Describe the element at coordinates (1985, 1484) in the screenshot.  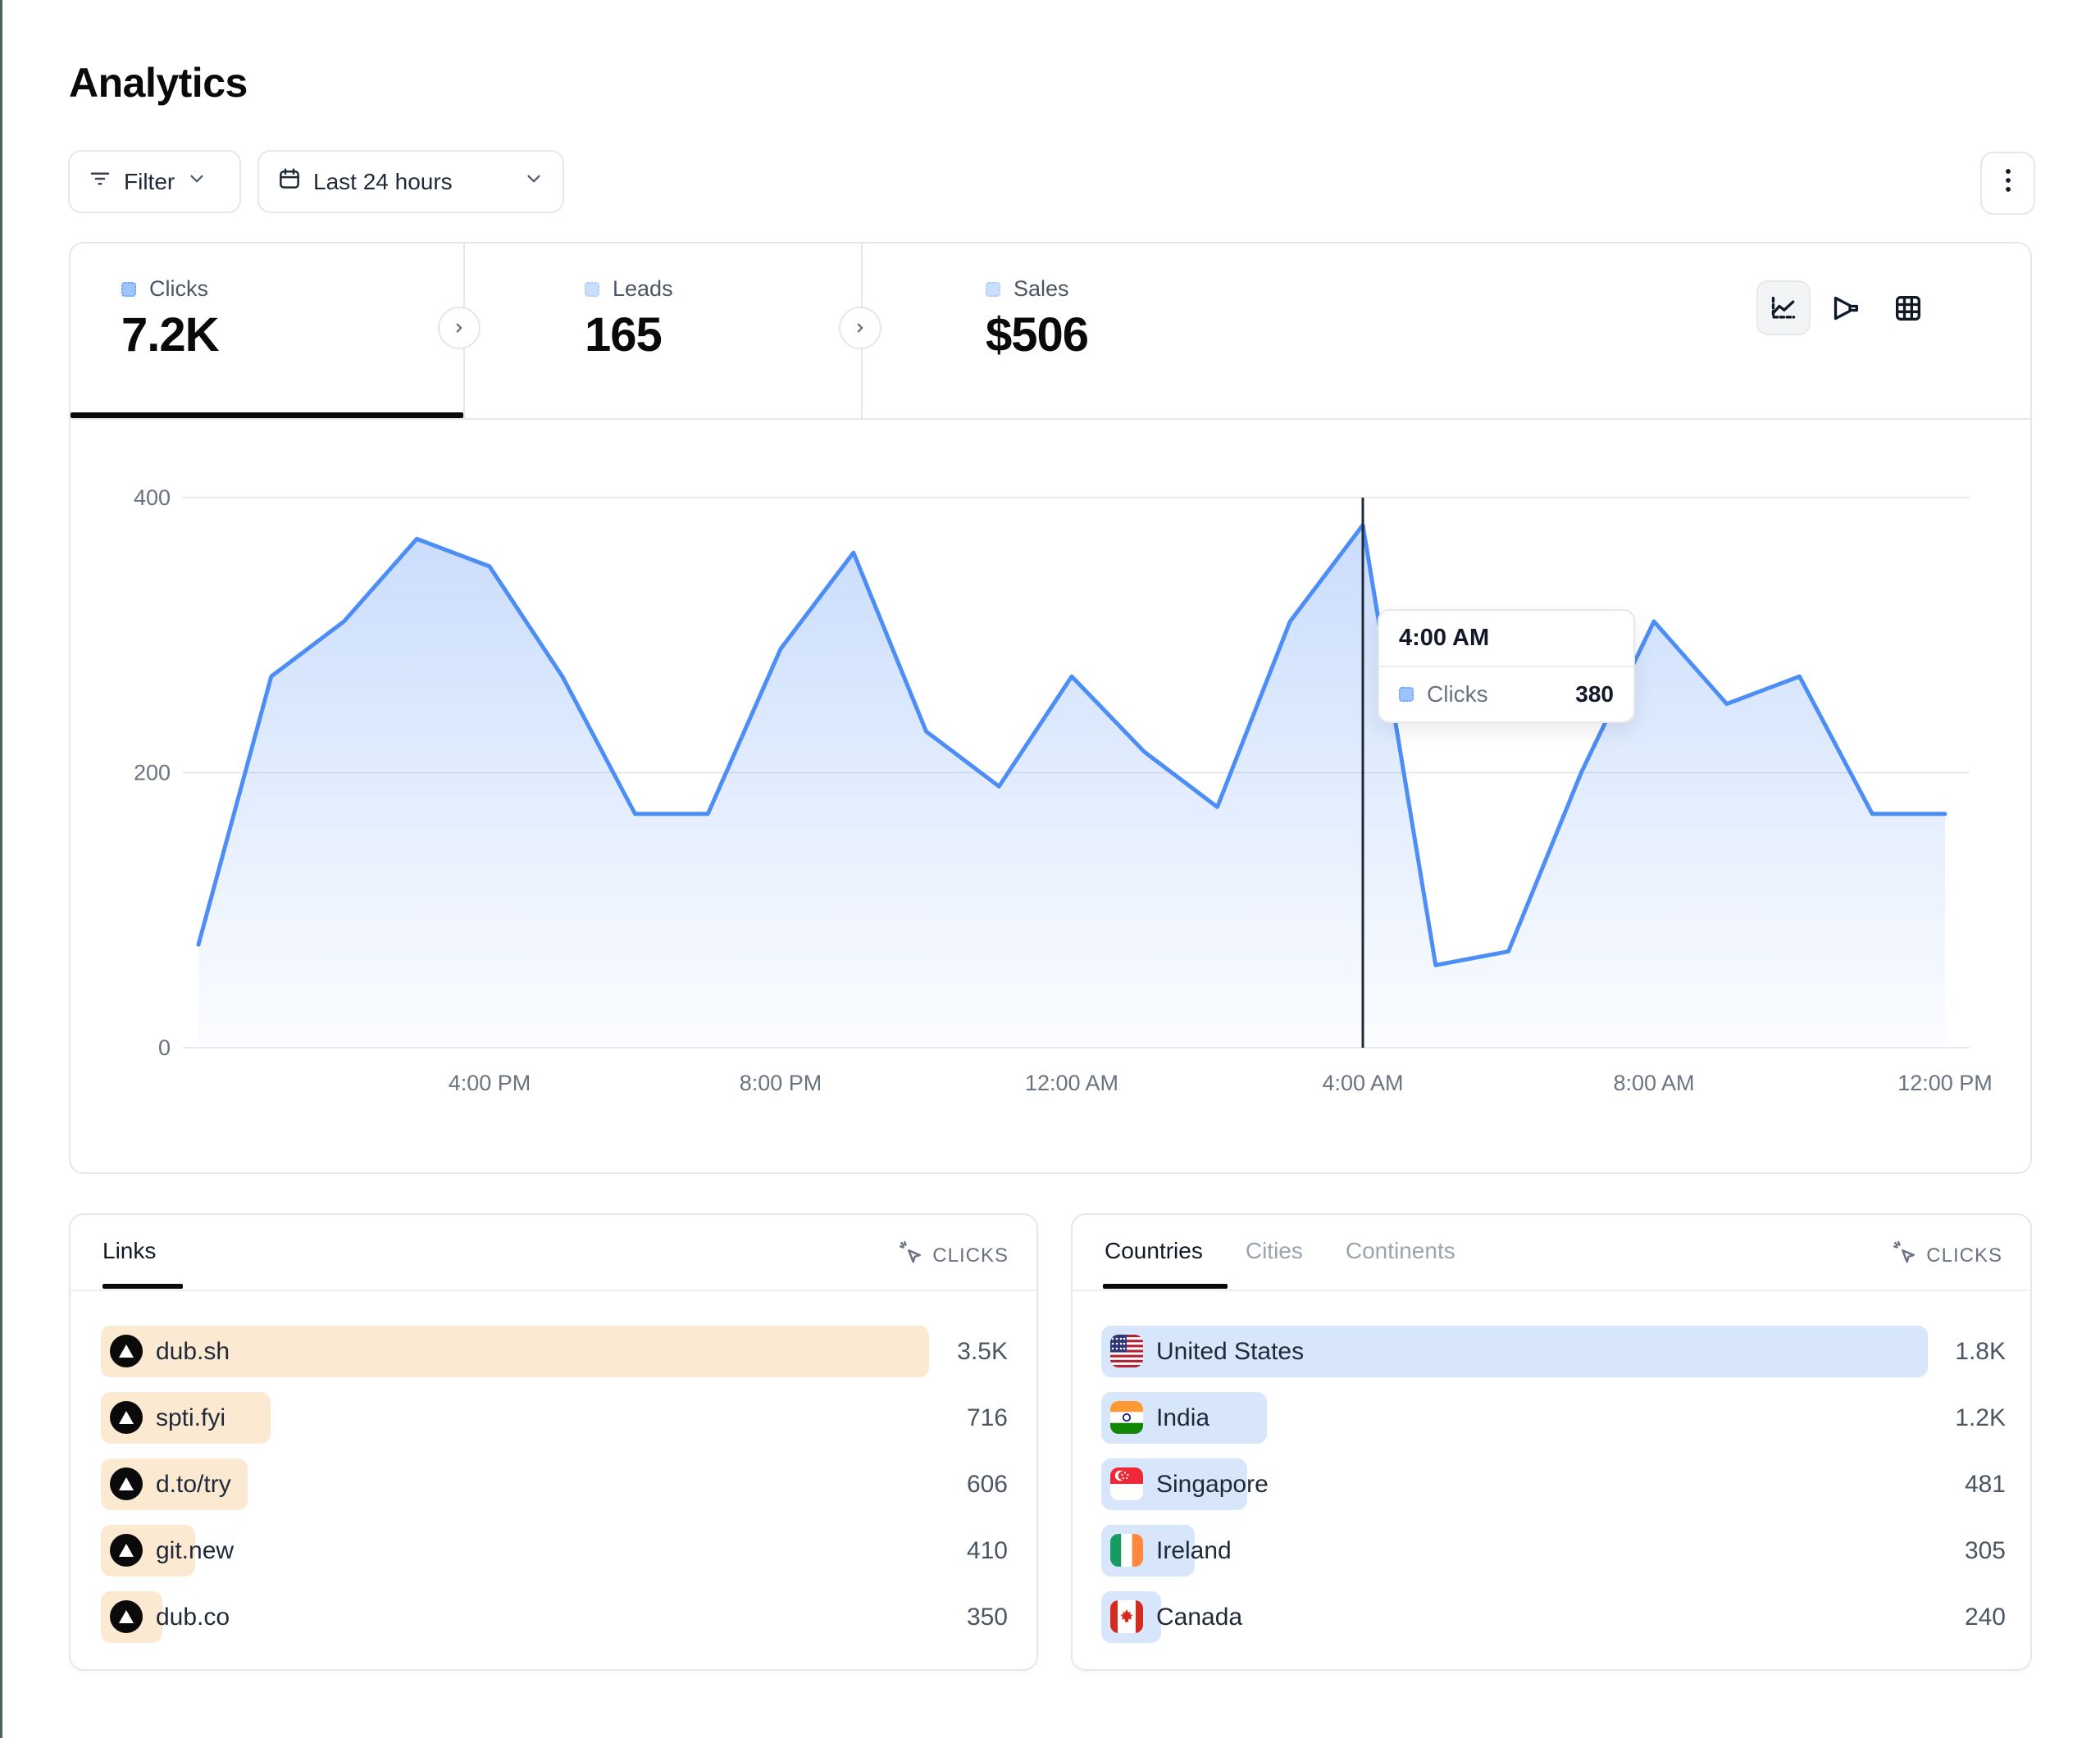
I see `country-row-clicks-value: 481` at that location.